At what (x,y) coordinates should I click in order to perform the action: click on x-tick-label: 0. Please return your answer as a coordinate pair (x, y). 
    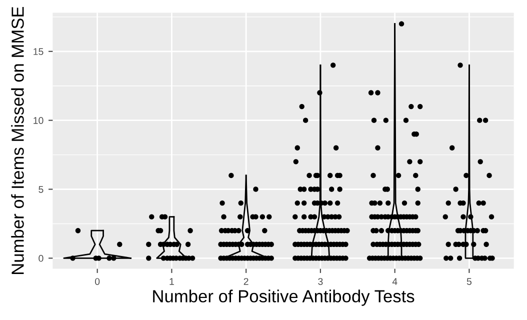
    Looking at the image, I should click on (97, 281).